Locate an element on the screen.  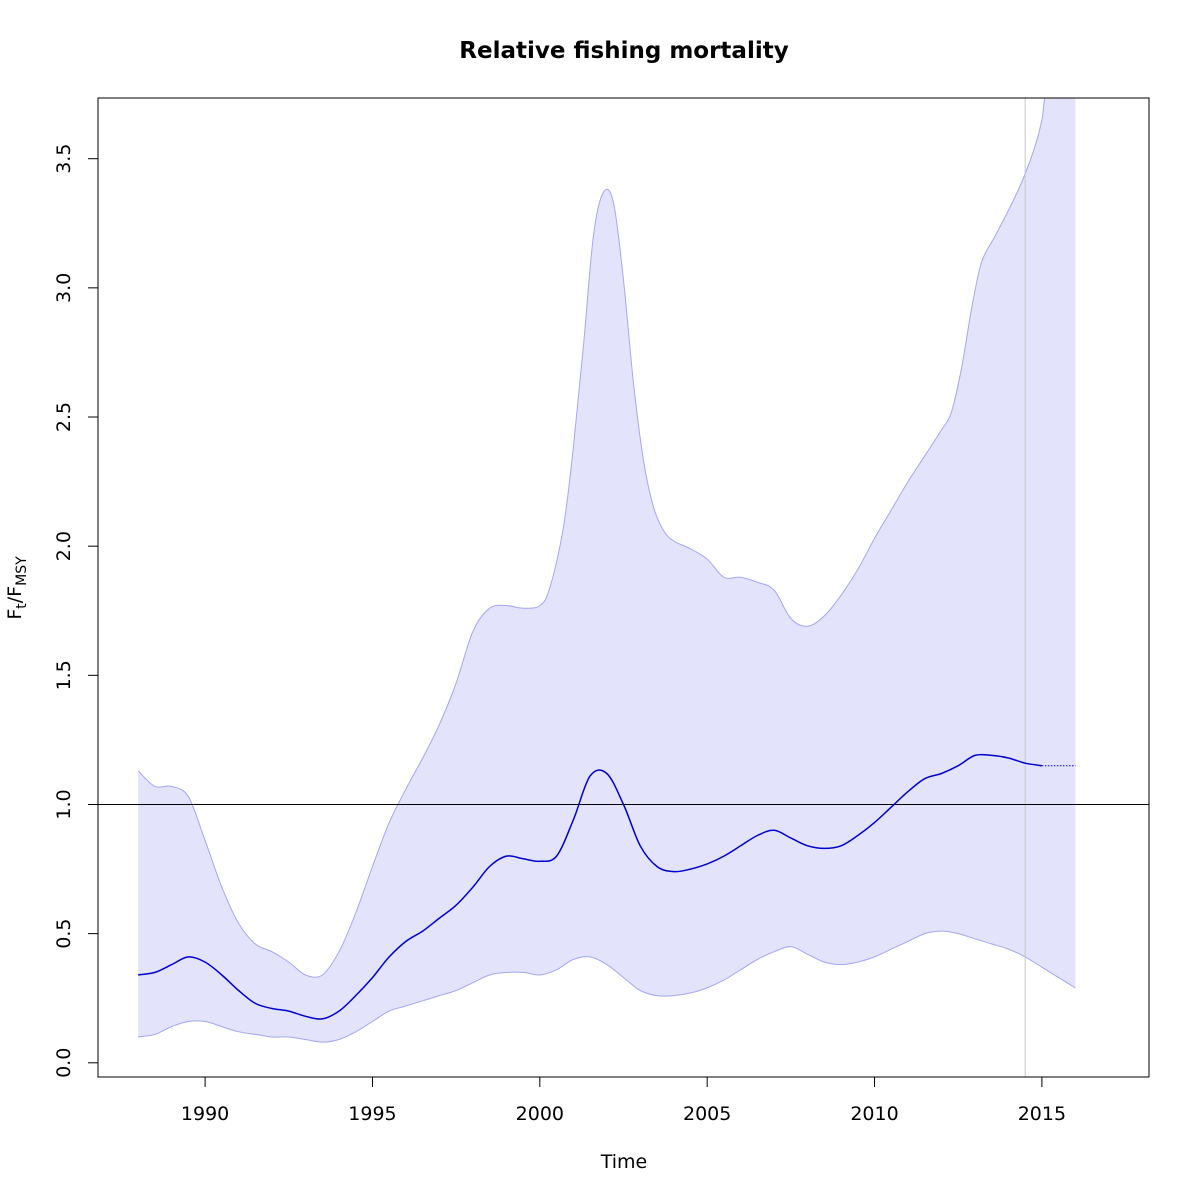
y-axis-label-sub1: t is located at coordinates (22, 606).